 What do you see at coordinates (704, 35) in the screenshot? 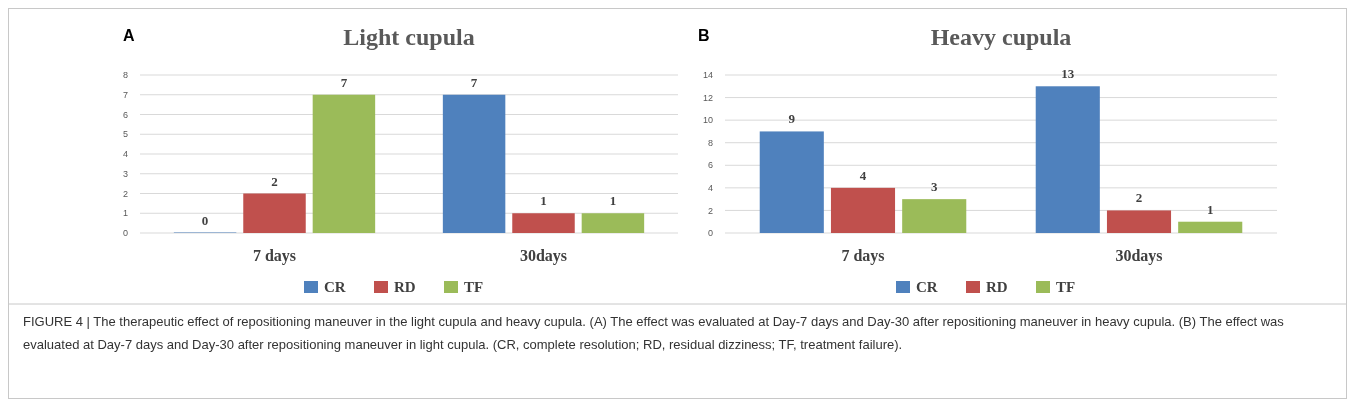
I see `text: B` at bounding box center [704, 35].